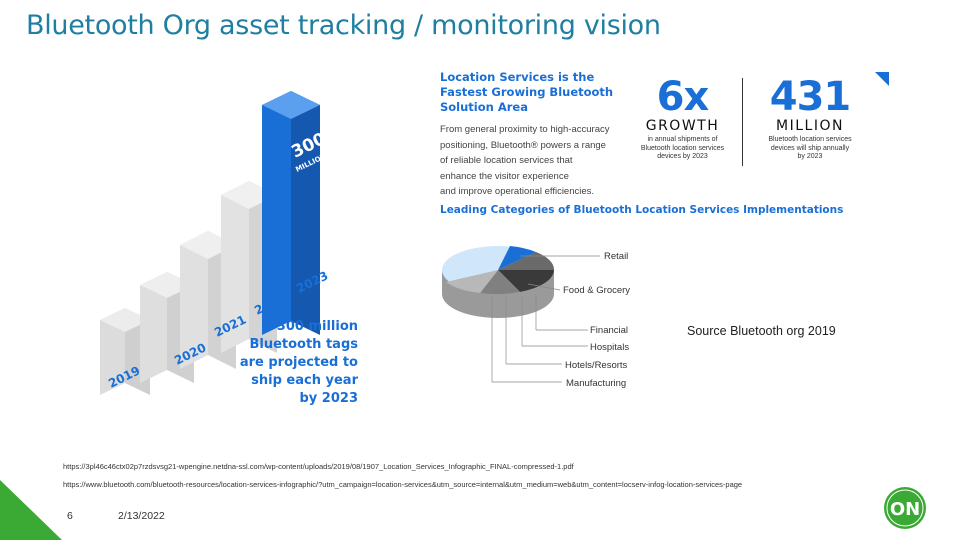 Image resolution: width=960 pixels, height=540 pixels. Describe the element at coordinates (525, 129) in the screenshot. I see `info-body-line: From general proximity to high-accuracy` at that location.